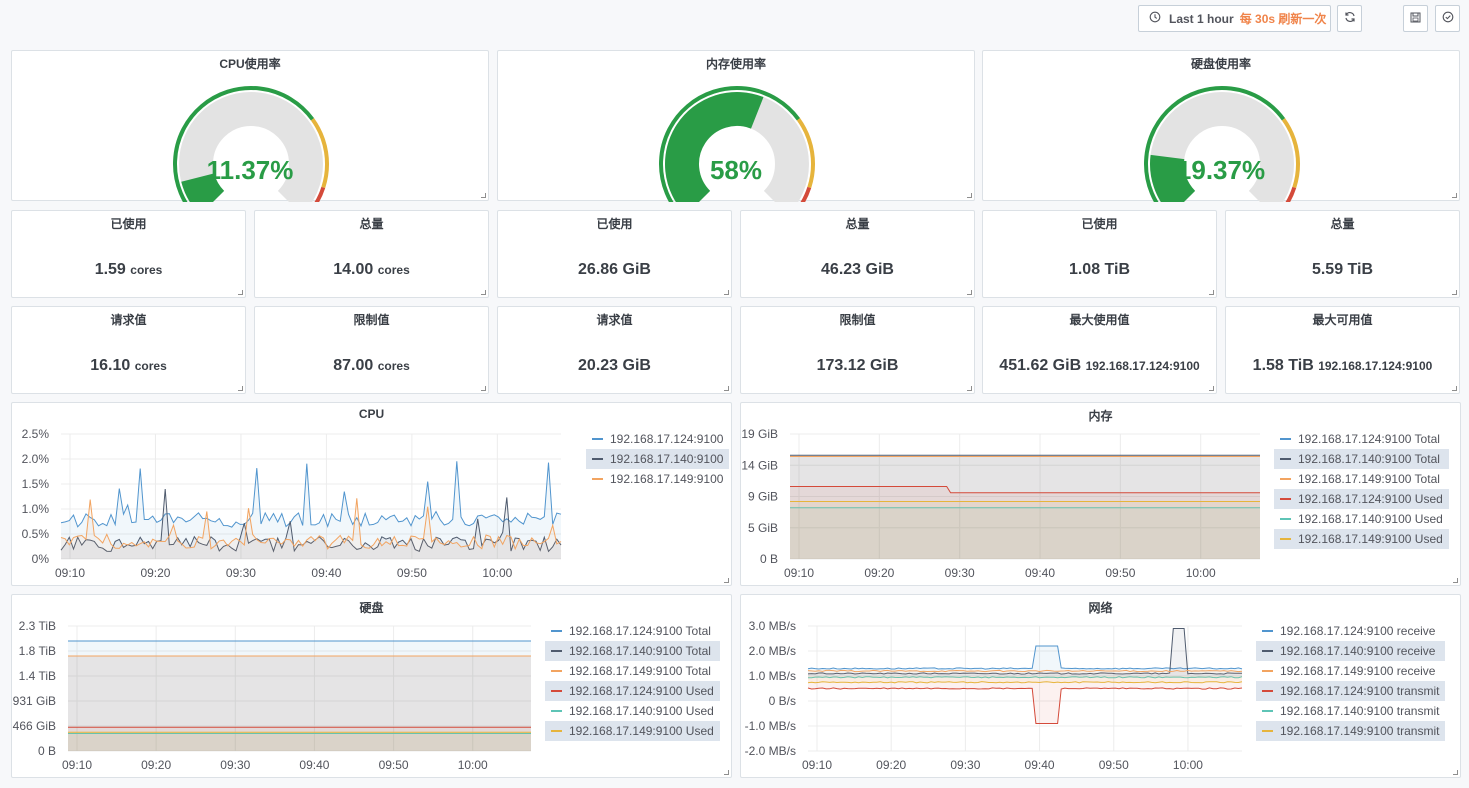 This screenshot has height=788, width=1469. What do you see at coordinates (1369, 479) in the screenshot?
I see `legend-label: 192.168.17.149:9100 Total` at bounding box center [1369, 479].